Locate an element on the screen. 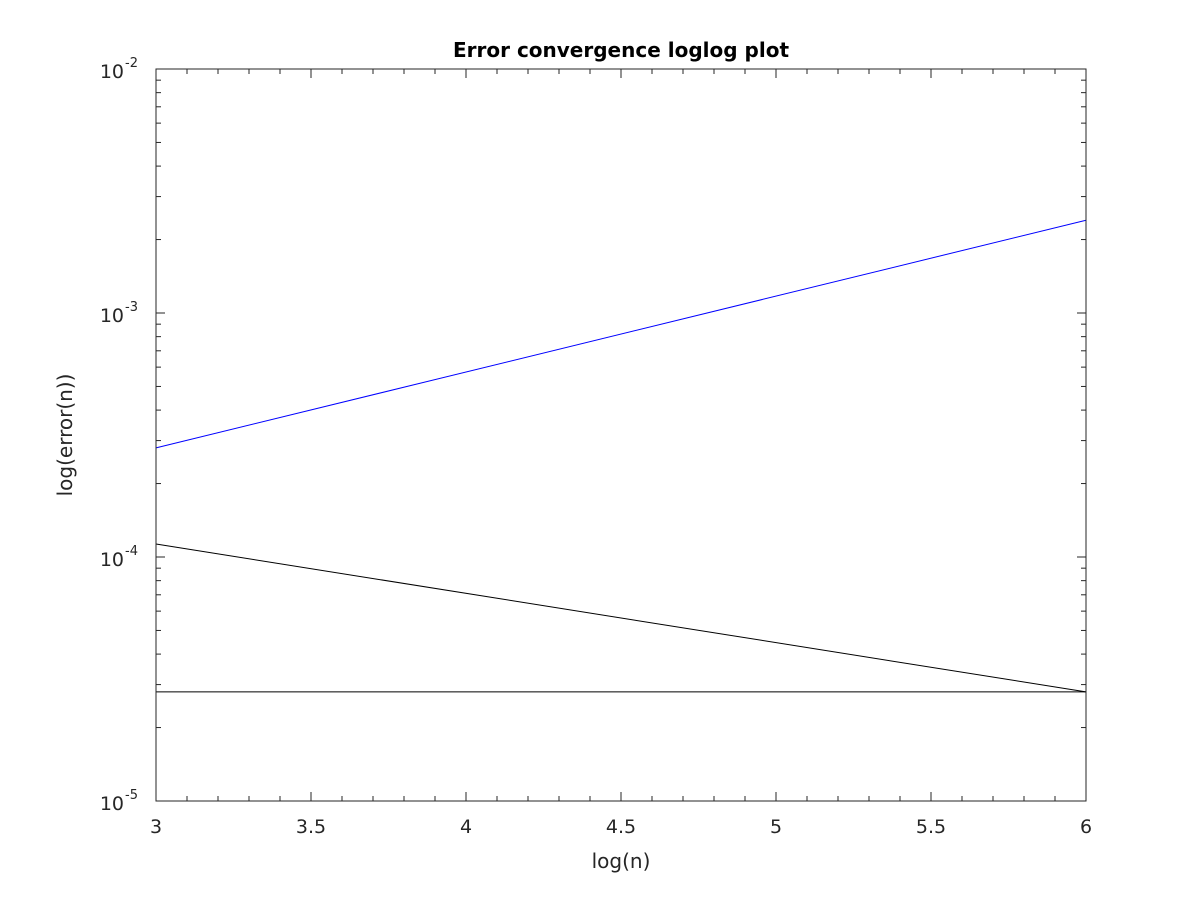 This screenshot has height=900, width=1200. x-tick-label: 4.5 is located at coordinates (621, 827).